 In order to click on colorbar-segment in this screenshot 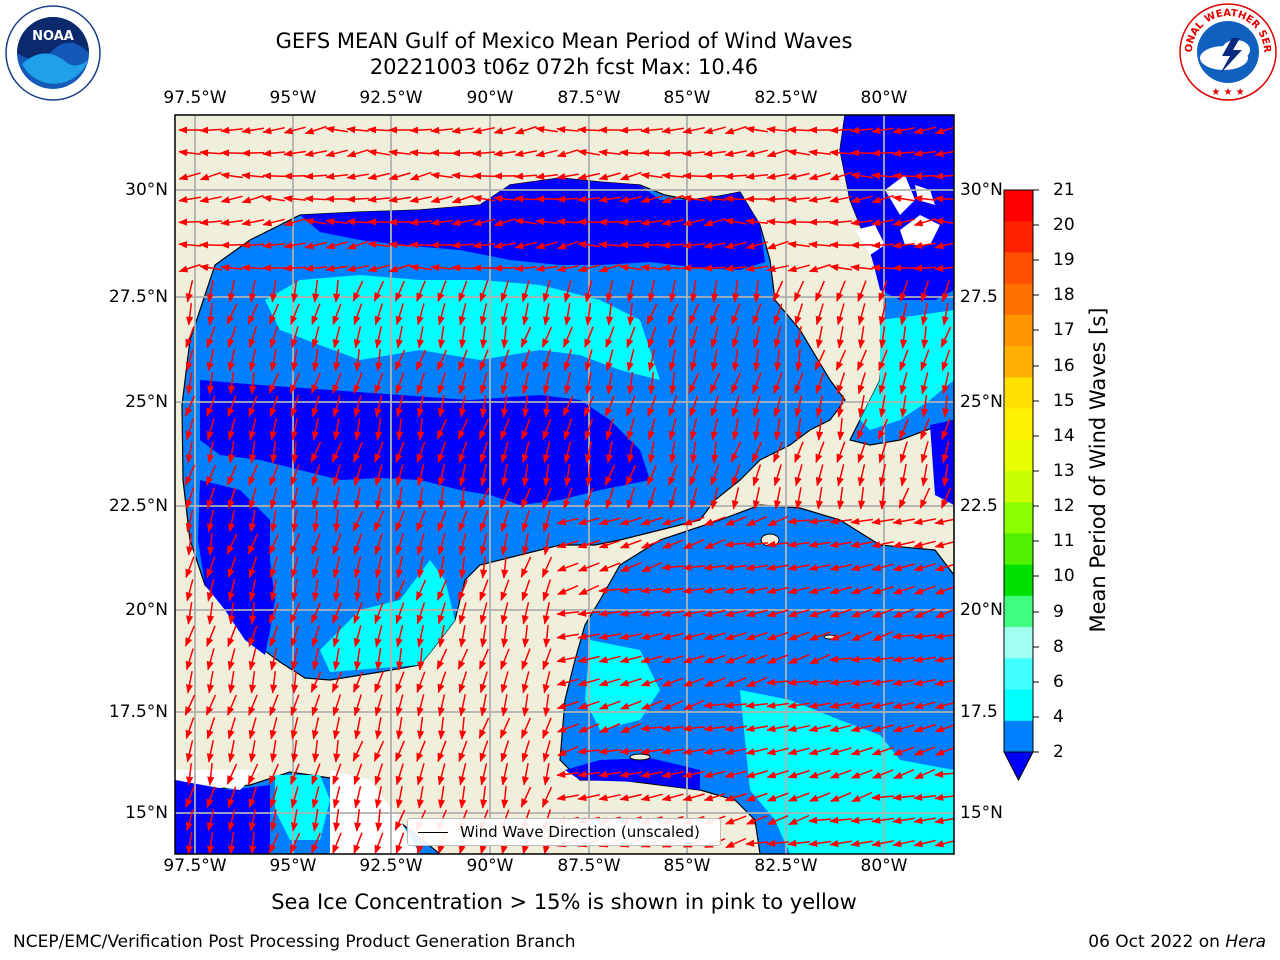, I will do `click(1018, 393)`.